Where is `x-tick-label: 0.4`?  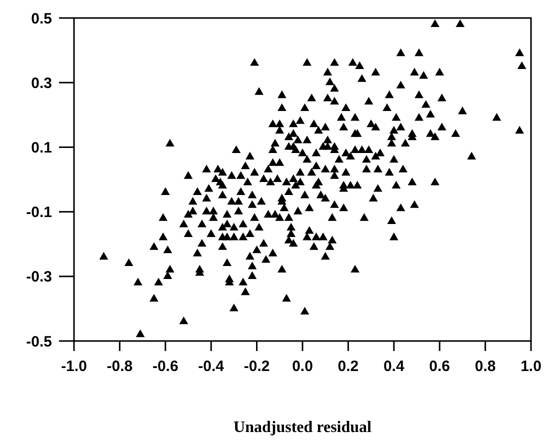 x-tick-label: 0.4 is located at coordinates (394, 366).